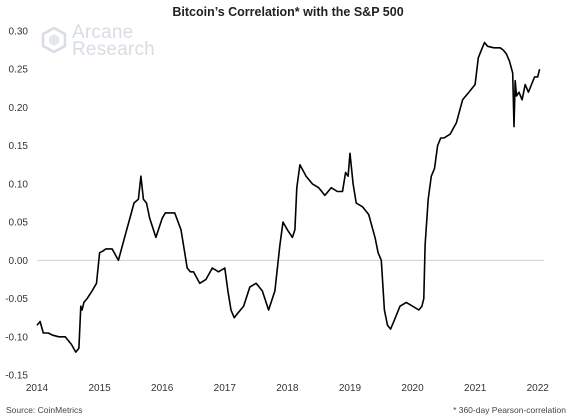 Image resolution: width=576 pixels, height=420 pixels. I want to click on y-tick-label: -0.05, so click(16, 299).